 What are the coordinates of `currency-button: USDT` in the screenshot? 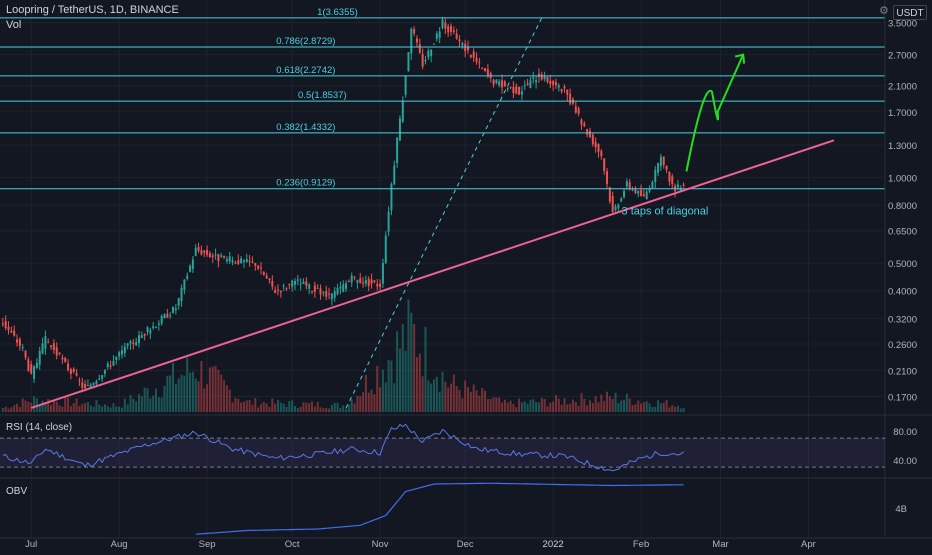 It's located at (910, 12).